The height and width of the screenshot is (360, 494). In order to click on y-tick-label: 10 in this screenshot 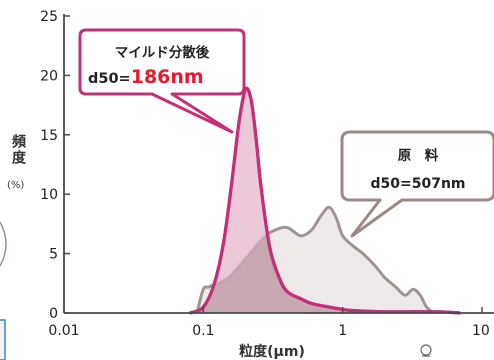, I will do `click(49, 195)`.